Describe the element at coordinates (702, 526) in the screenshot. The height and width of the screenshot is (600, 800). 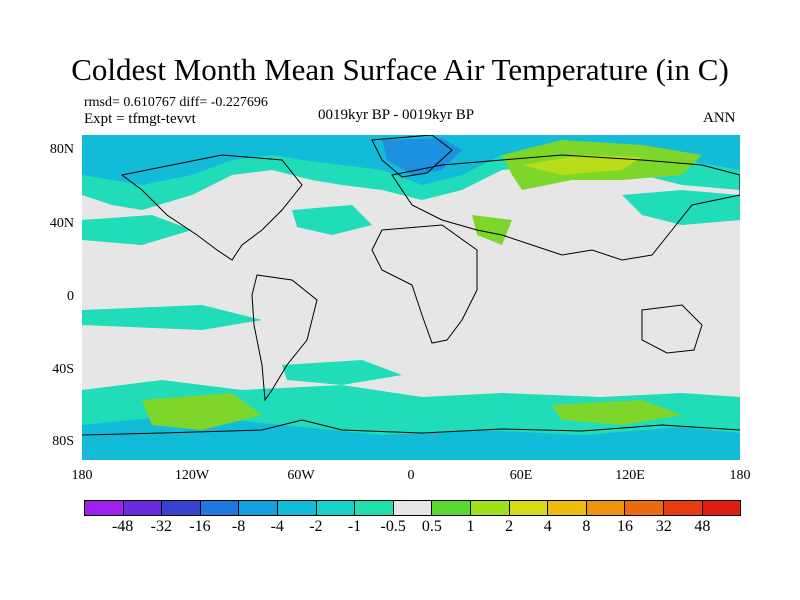
I see `colorbar-label: 48` at that location.